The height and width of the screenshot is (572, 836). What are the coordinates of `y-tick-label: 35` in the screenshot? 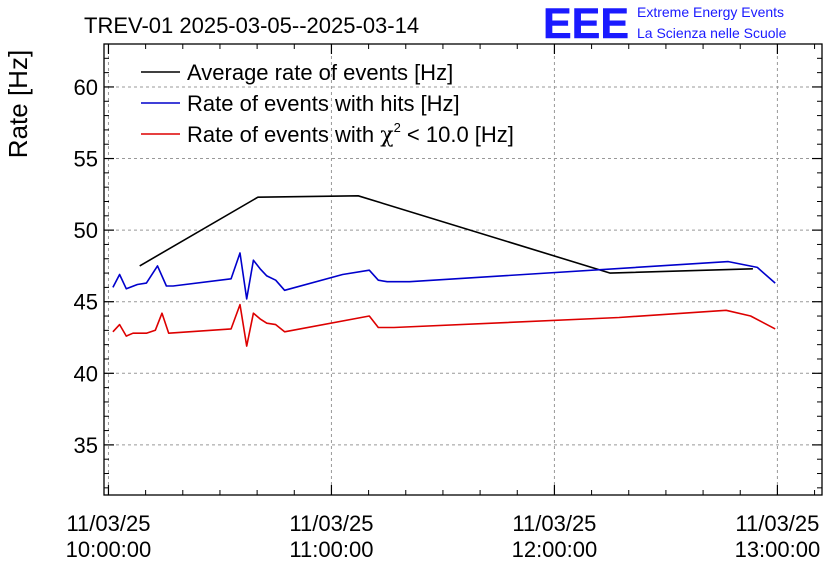 It's located at (86, 445).